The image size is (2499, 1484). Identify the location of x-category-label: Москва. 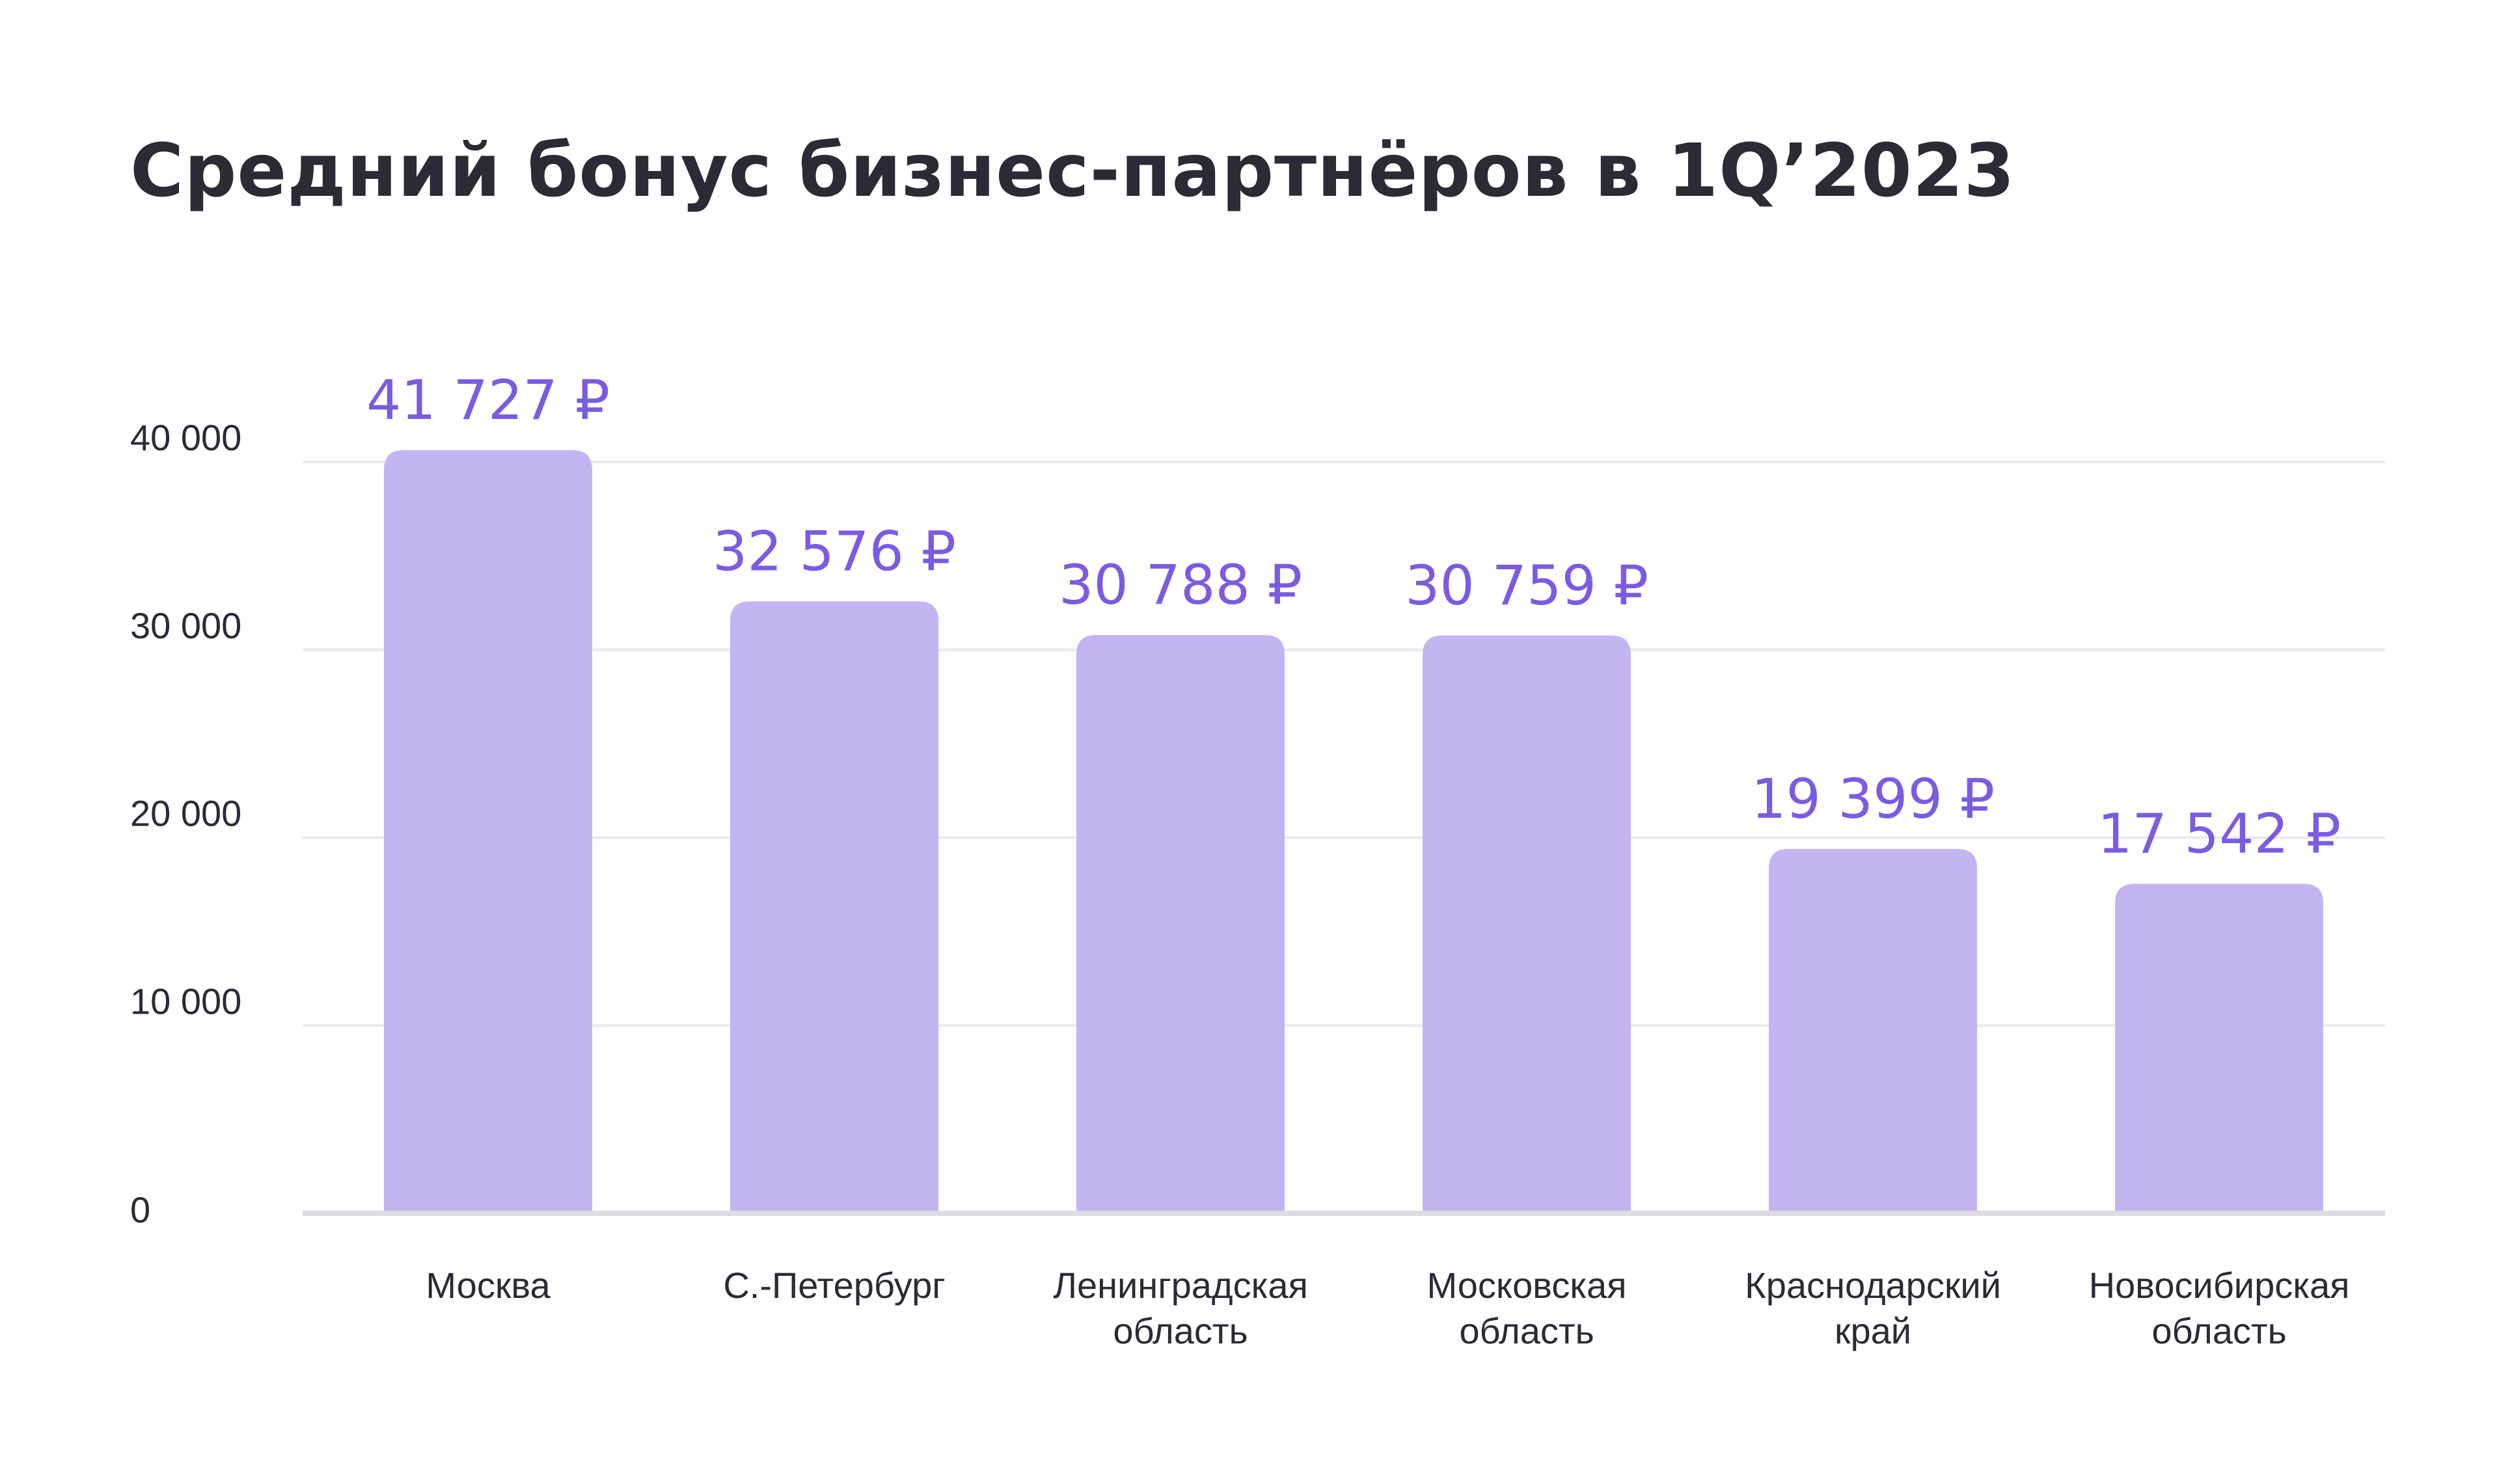
(488, 1285).